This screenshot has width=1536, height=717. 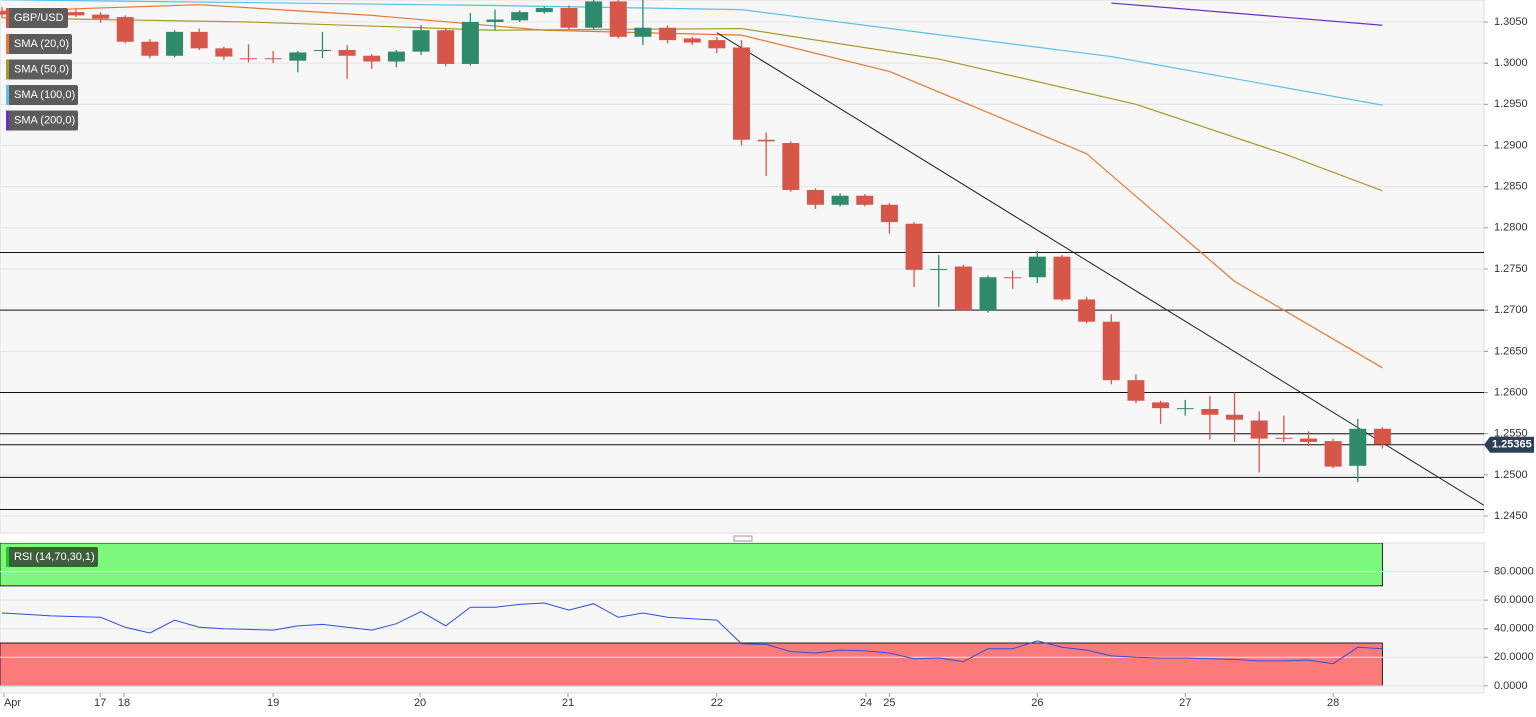 What do you see at coordinates (1511, 392) in the screenshot?
I see `y-tick-label: 1.2600` at bounding box center [1511, 392].